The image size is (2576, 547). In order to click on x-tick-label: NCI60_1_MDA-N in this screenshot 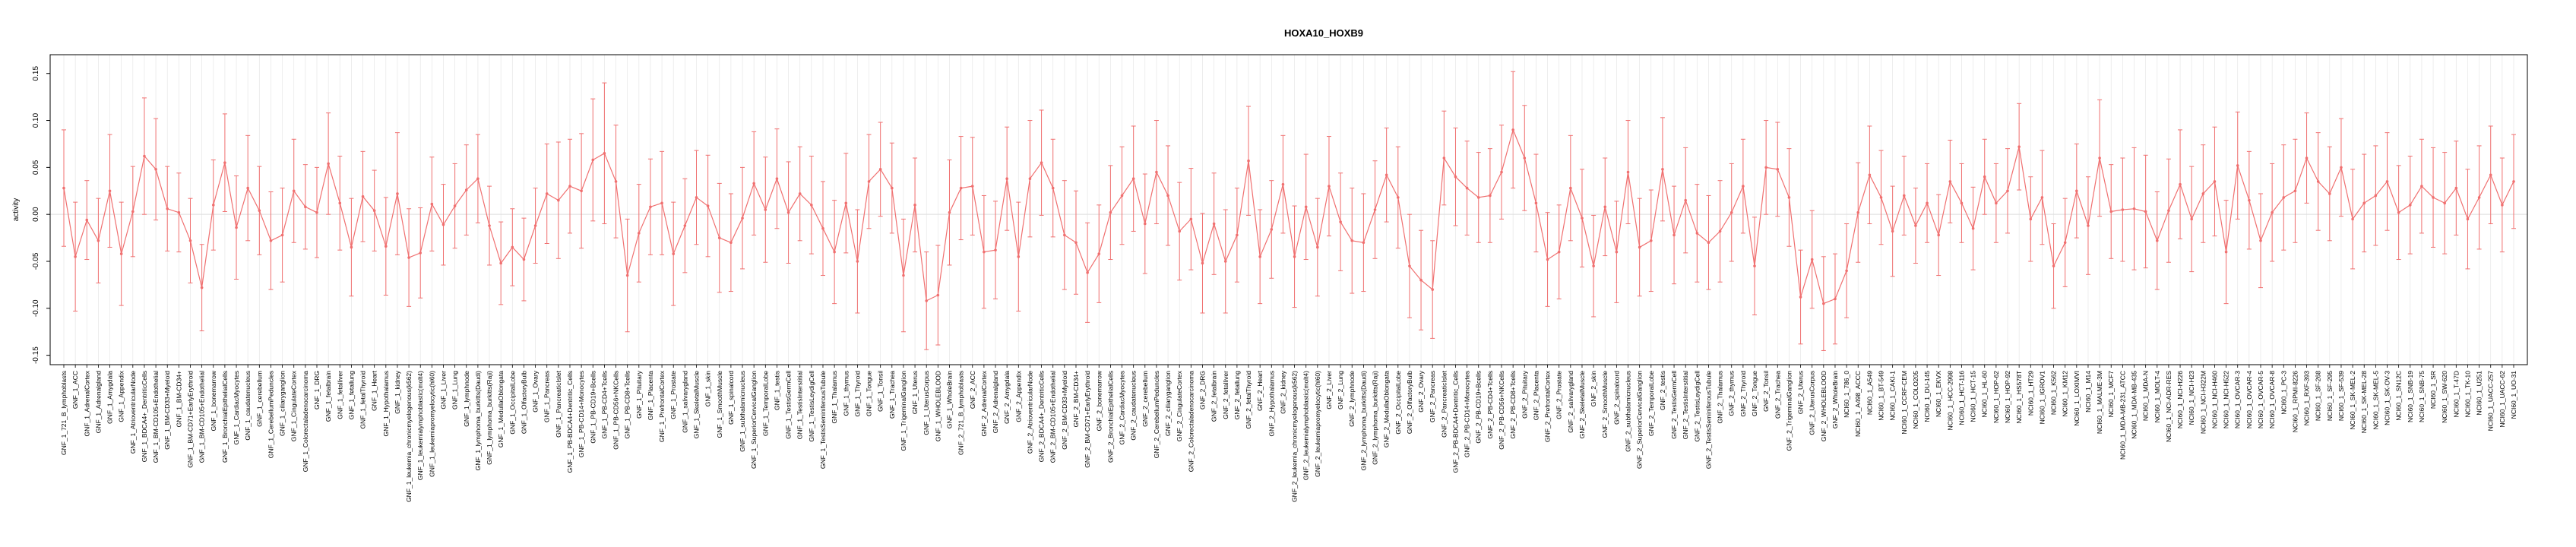, I will do `click(2146, 396)`.